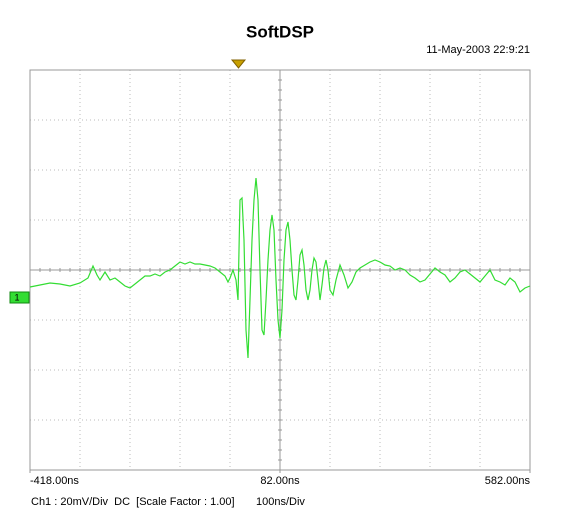 Image resolution: width=561 pixels, height=526 pixels. Describe the element at coordinates (238, 64) in the screenshot. I see `trigger-marker` at that location.